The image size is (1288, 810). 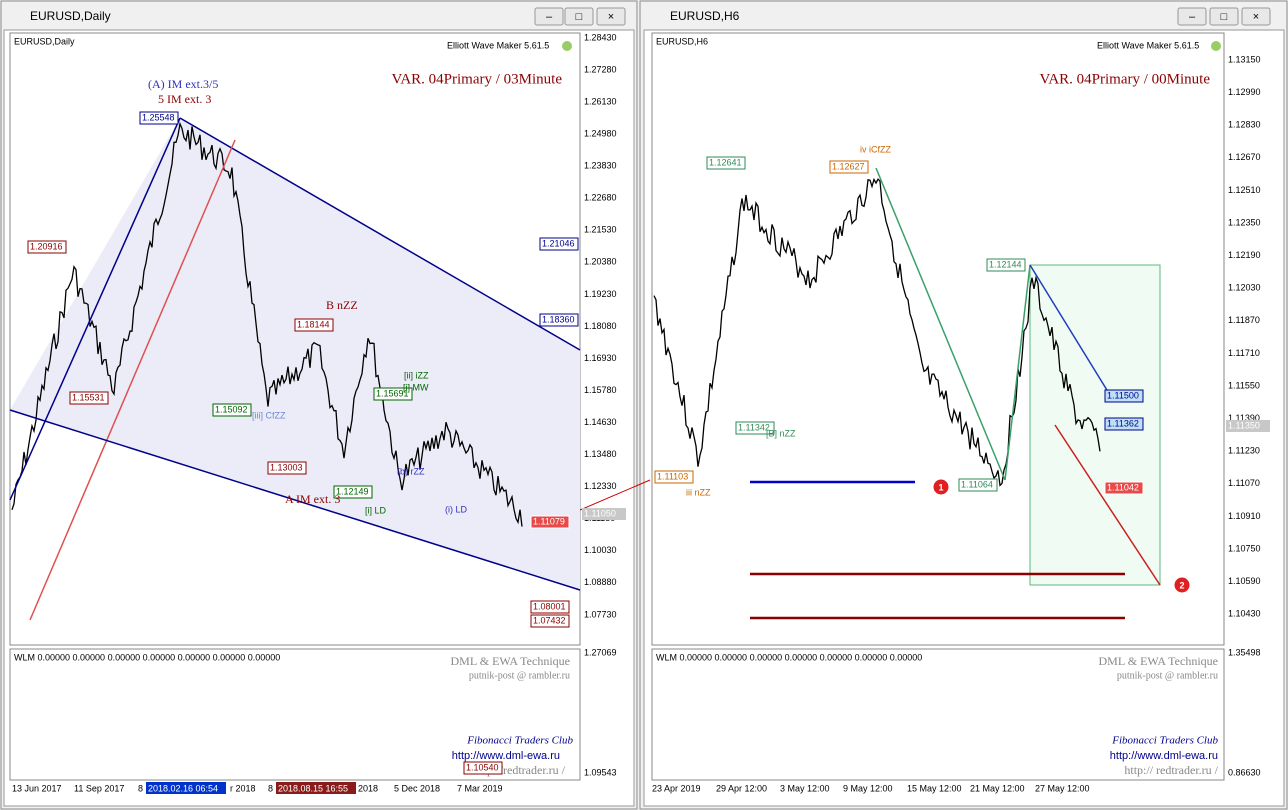 What do you see at coordinates (1244, 652) in the screenshot?
I see `indicator-axis-label: 1.35498` at bounding box center [1244, 652].